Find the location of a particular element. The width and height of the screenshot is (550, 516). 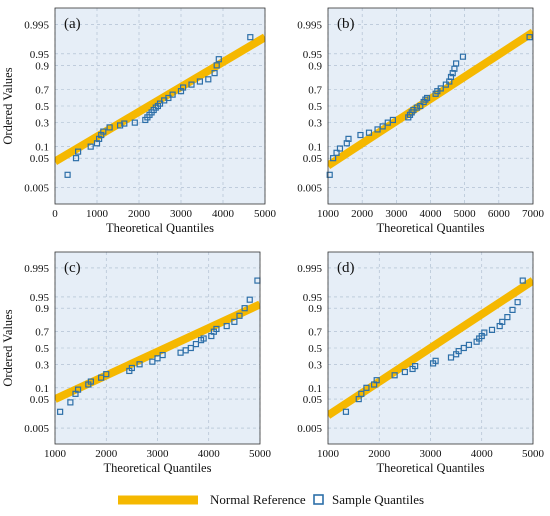

legend-sample-quantiles-label: Sample Quantiles is located at coordinates (378, 499).